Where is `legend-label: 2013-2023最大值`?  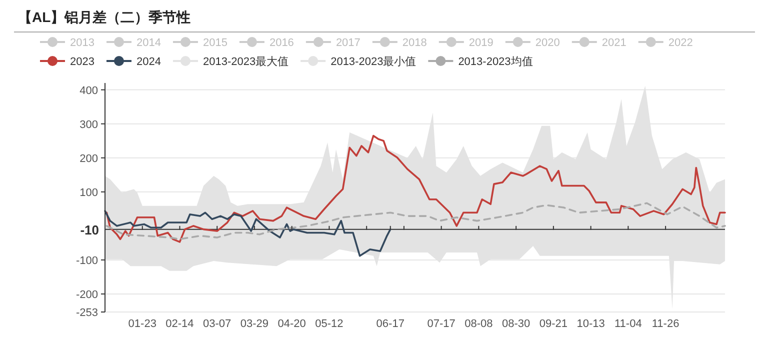 legend-label: 2013-2023最大值 is located at coordinates (245, 61).